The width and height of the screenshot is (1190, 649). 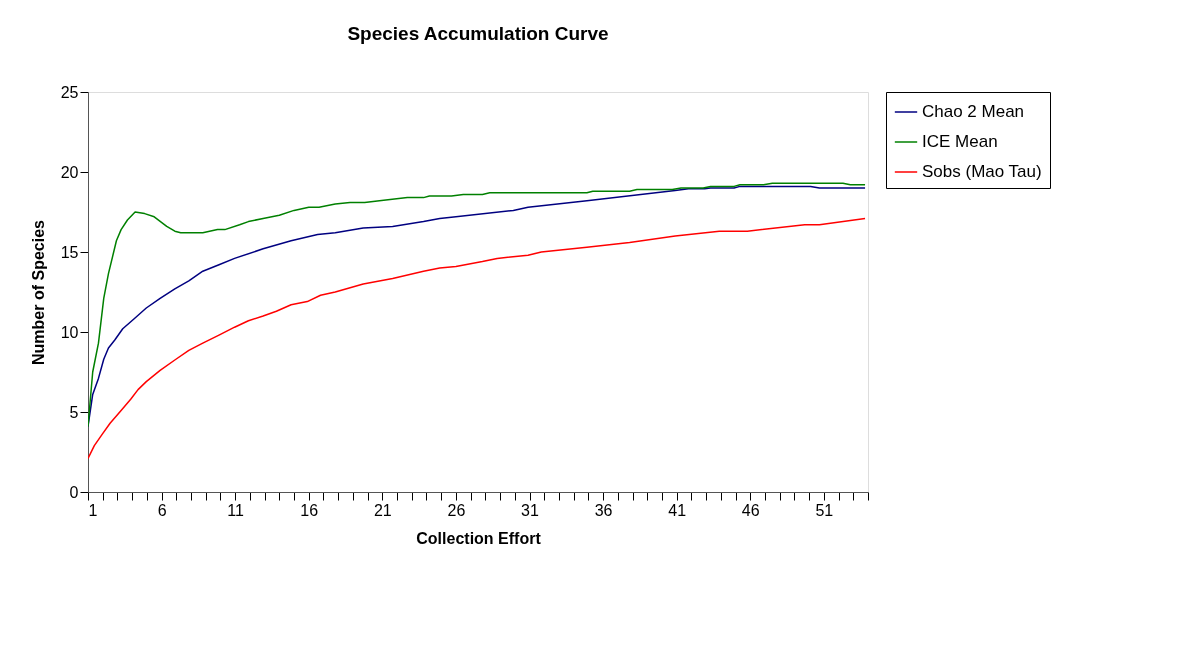 What do you see at coordinates (530, 510) in the screenshot?
I see `x-tick-label: 31` at bounding box center [530, 510].